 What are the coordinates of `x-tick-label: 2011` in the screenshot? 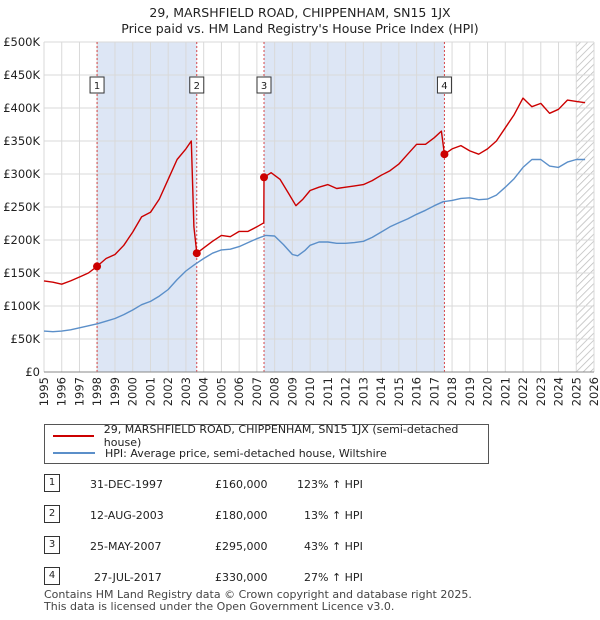 It's located at (328, 391).